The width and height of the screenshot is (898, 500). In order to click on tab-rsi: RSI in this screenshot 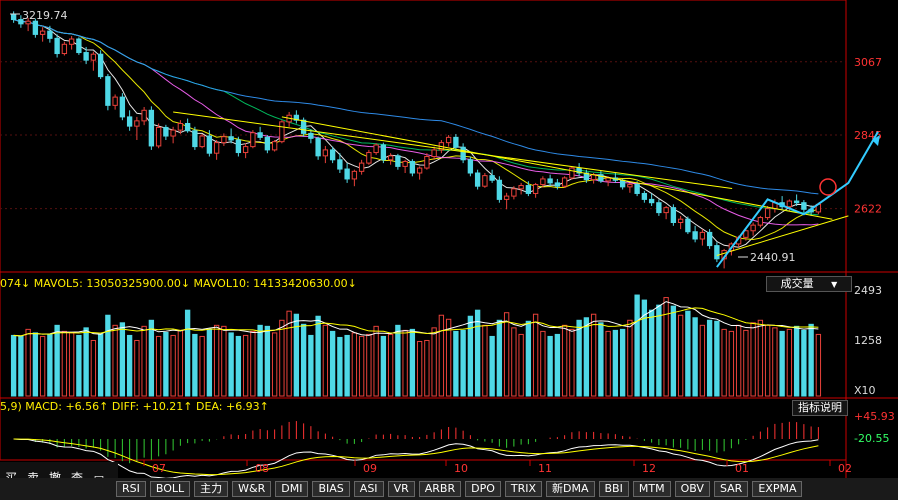, I will do `click(131, 489)`.